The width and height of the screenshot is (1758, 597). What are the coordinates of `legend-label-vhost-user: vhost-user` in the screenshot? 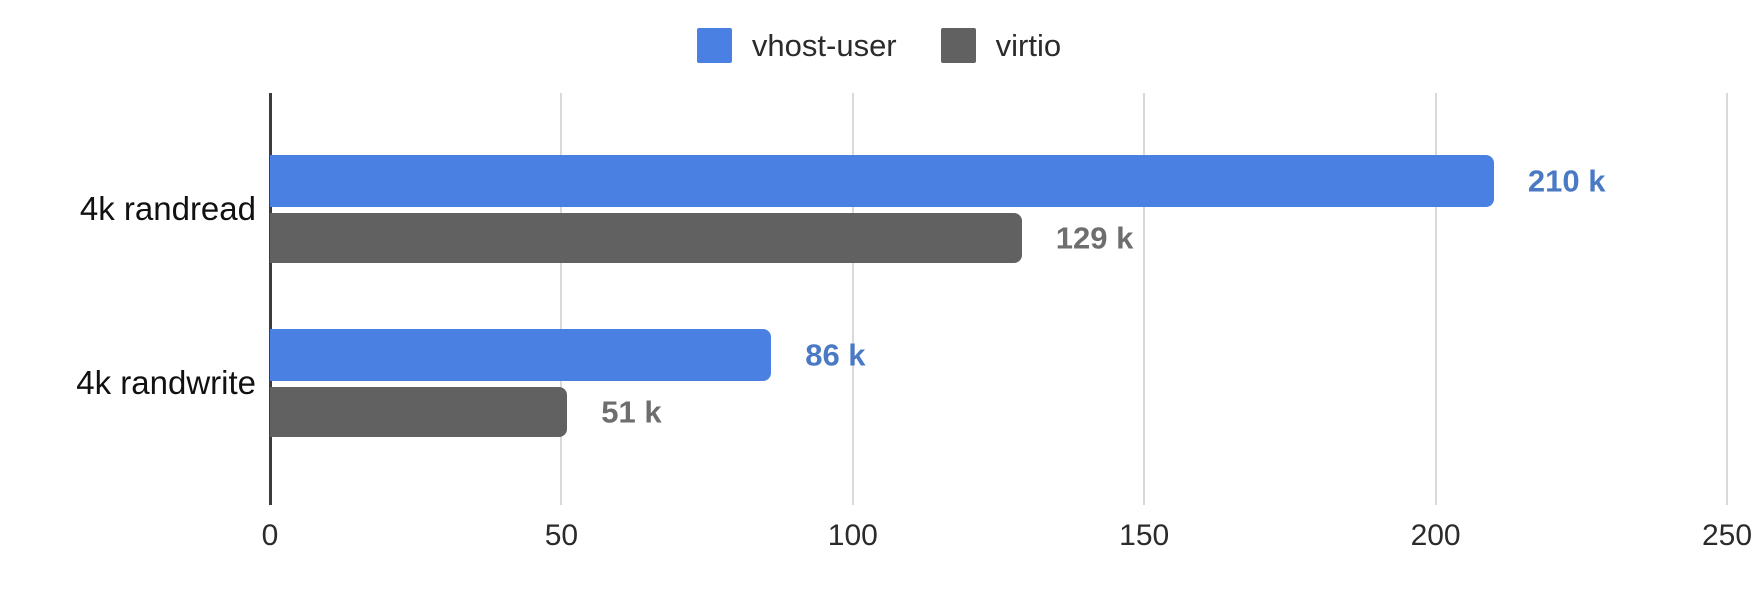 It's located at (824, 45).